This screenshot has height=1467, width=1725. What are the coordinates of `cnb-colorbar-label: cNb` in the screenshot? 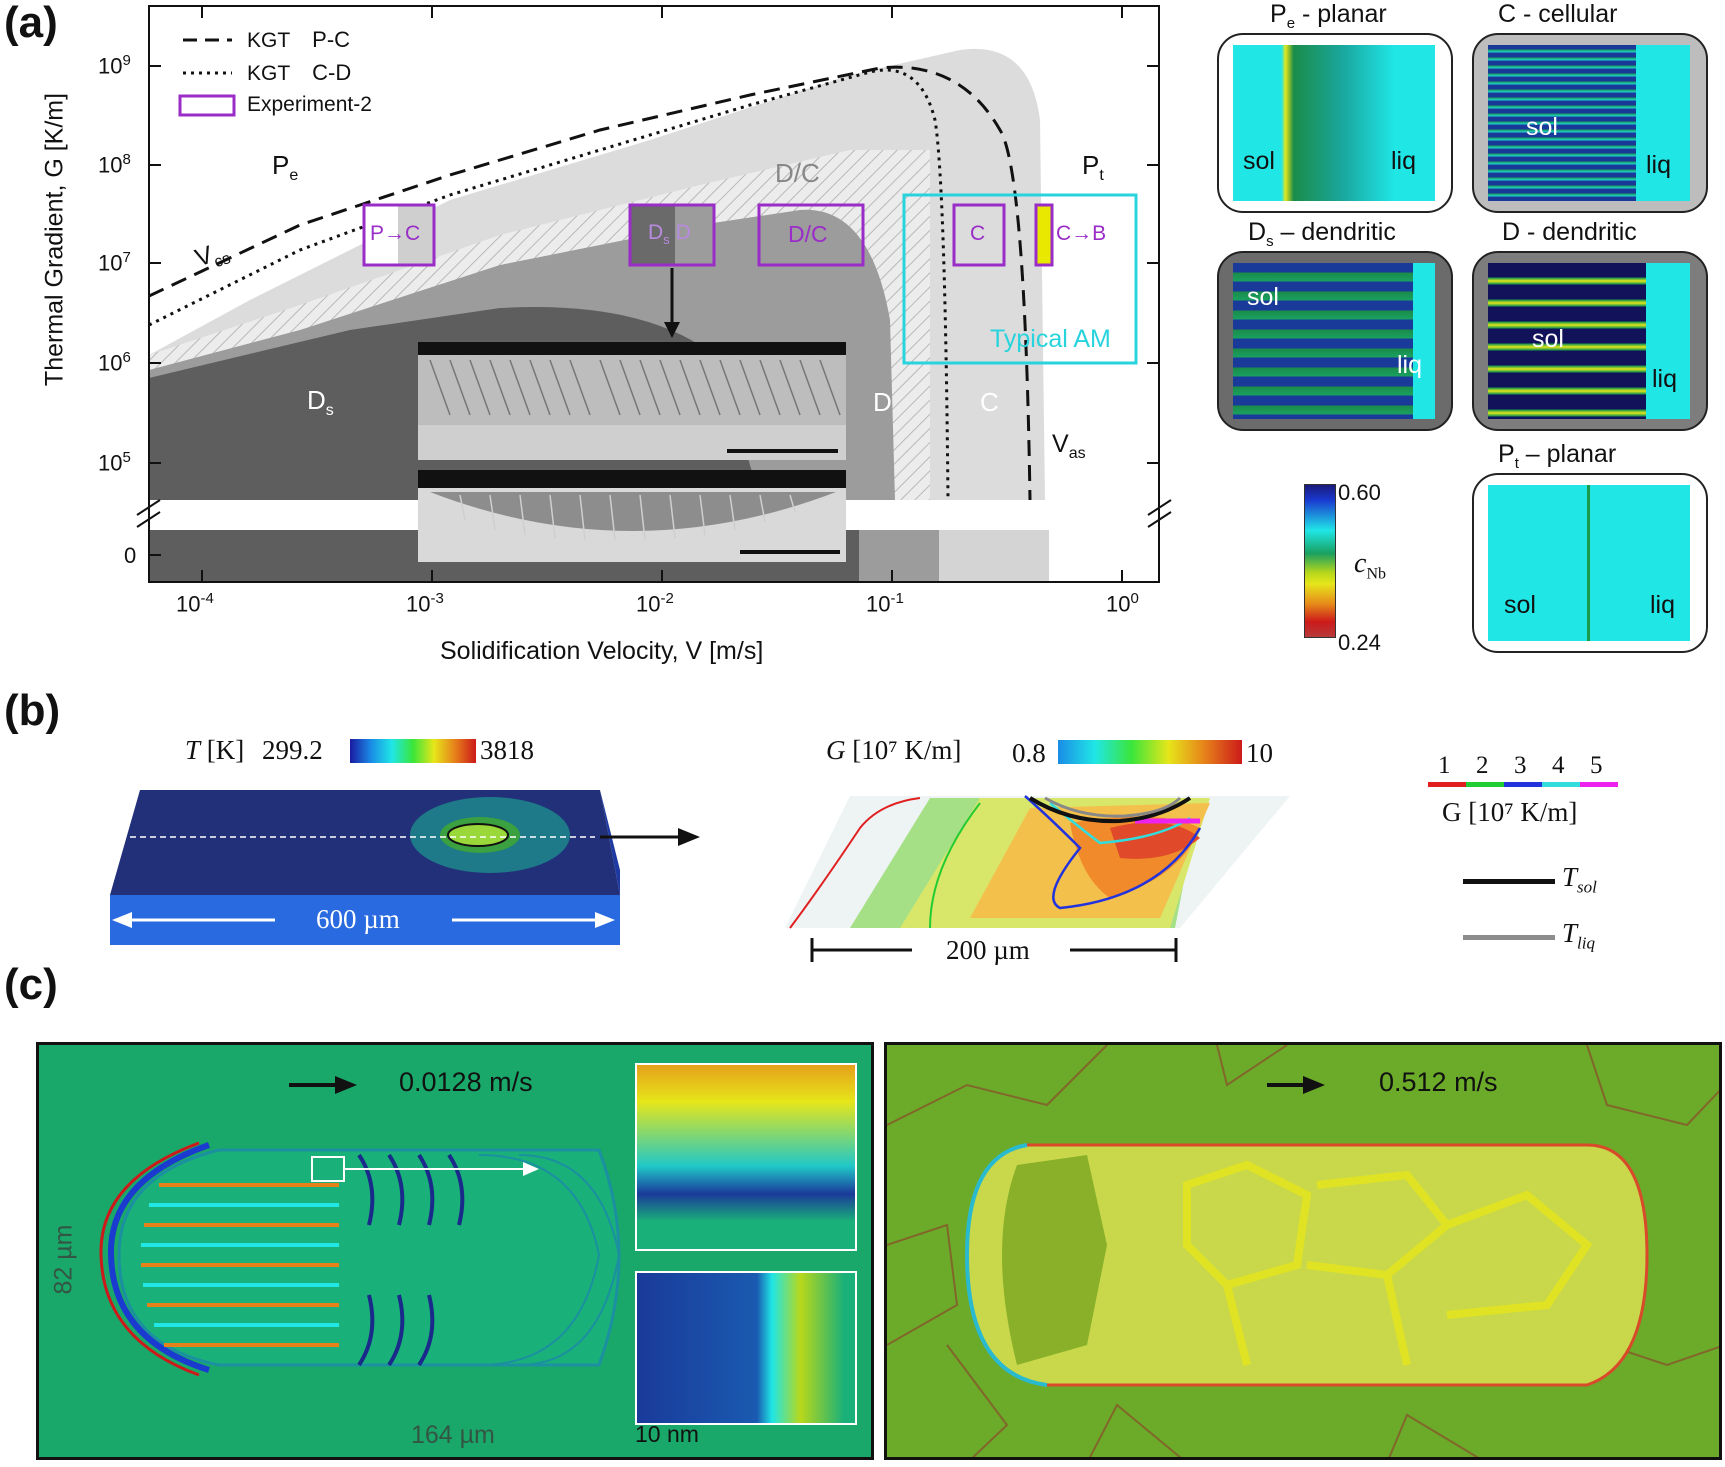 It's located at (1370, 565).